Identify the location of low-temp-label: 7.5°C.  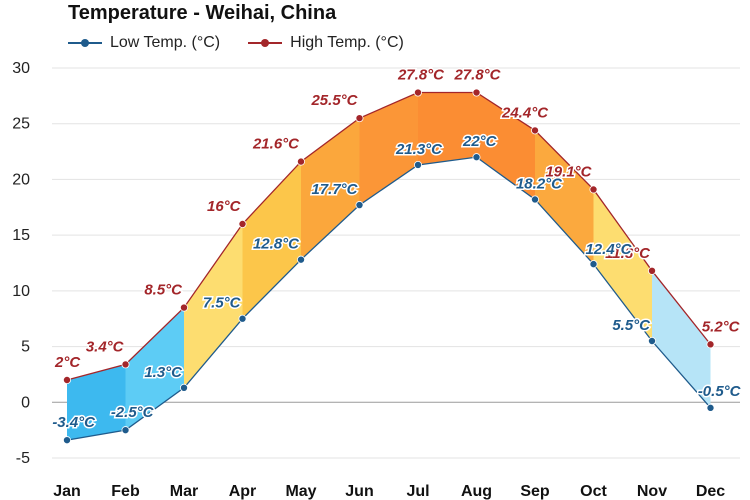
(222, 303).